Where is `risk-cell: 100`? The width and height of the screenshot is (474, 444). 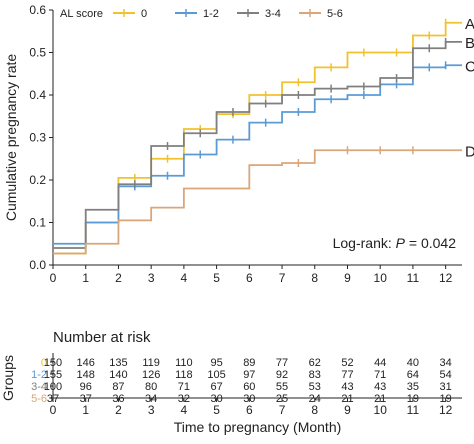 risk-cell: 100 is located at coordinates (53, 387).